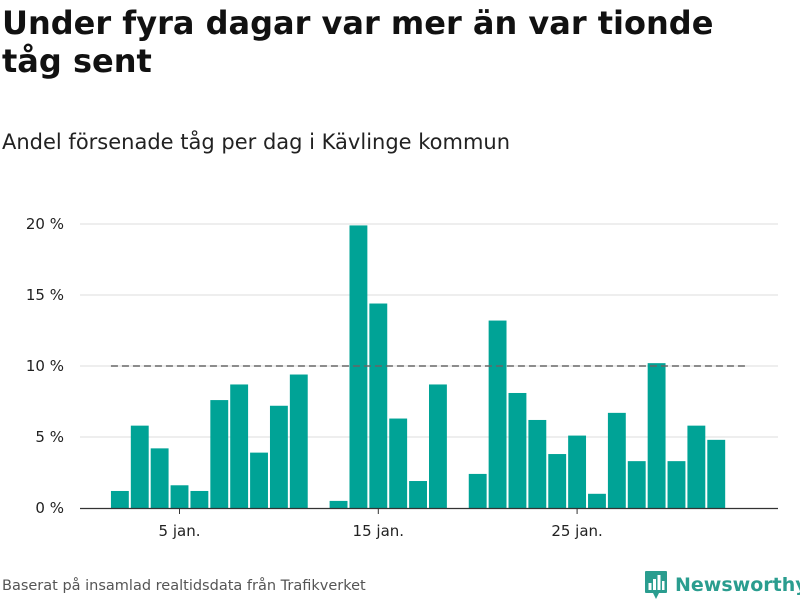 This screenshot has height=600, width=800. I want to click on x-ticks: 5 jan. 15 jan. 25 jan., so click(381, 524).